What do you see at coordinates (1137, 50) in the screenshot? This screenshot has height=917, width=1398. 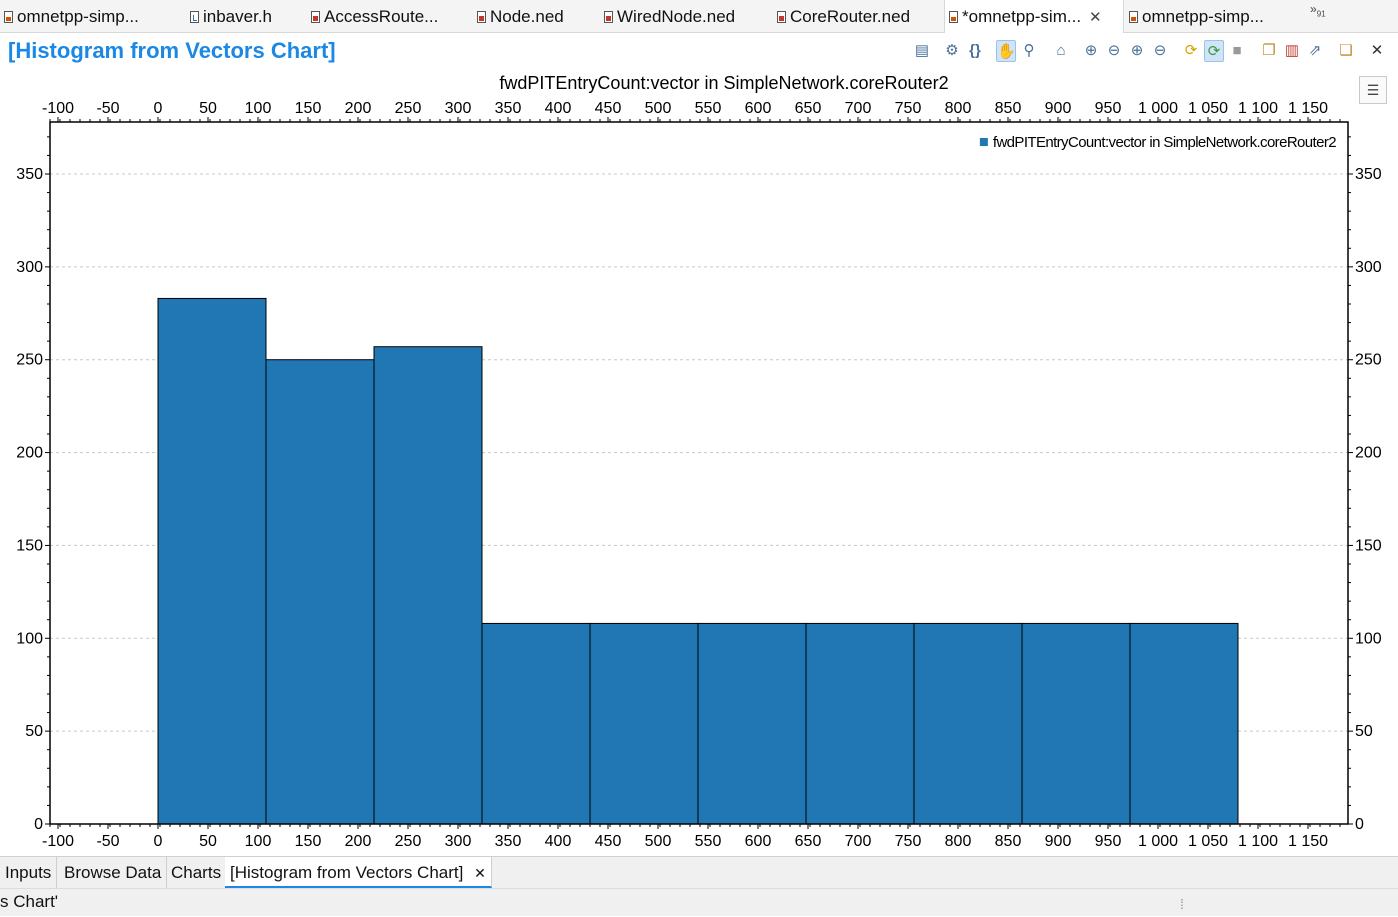 I see `zoom-in-vertical-icon: ⊕` at bounding box center [1137, 50].